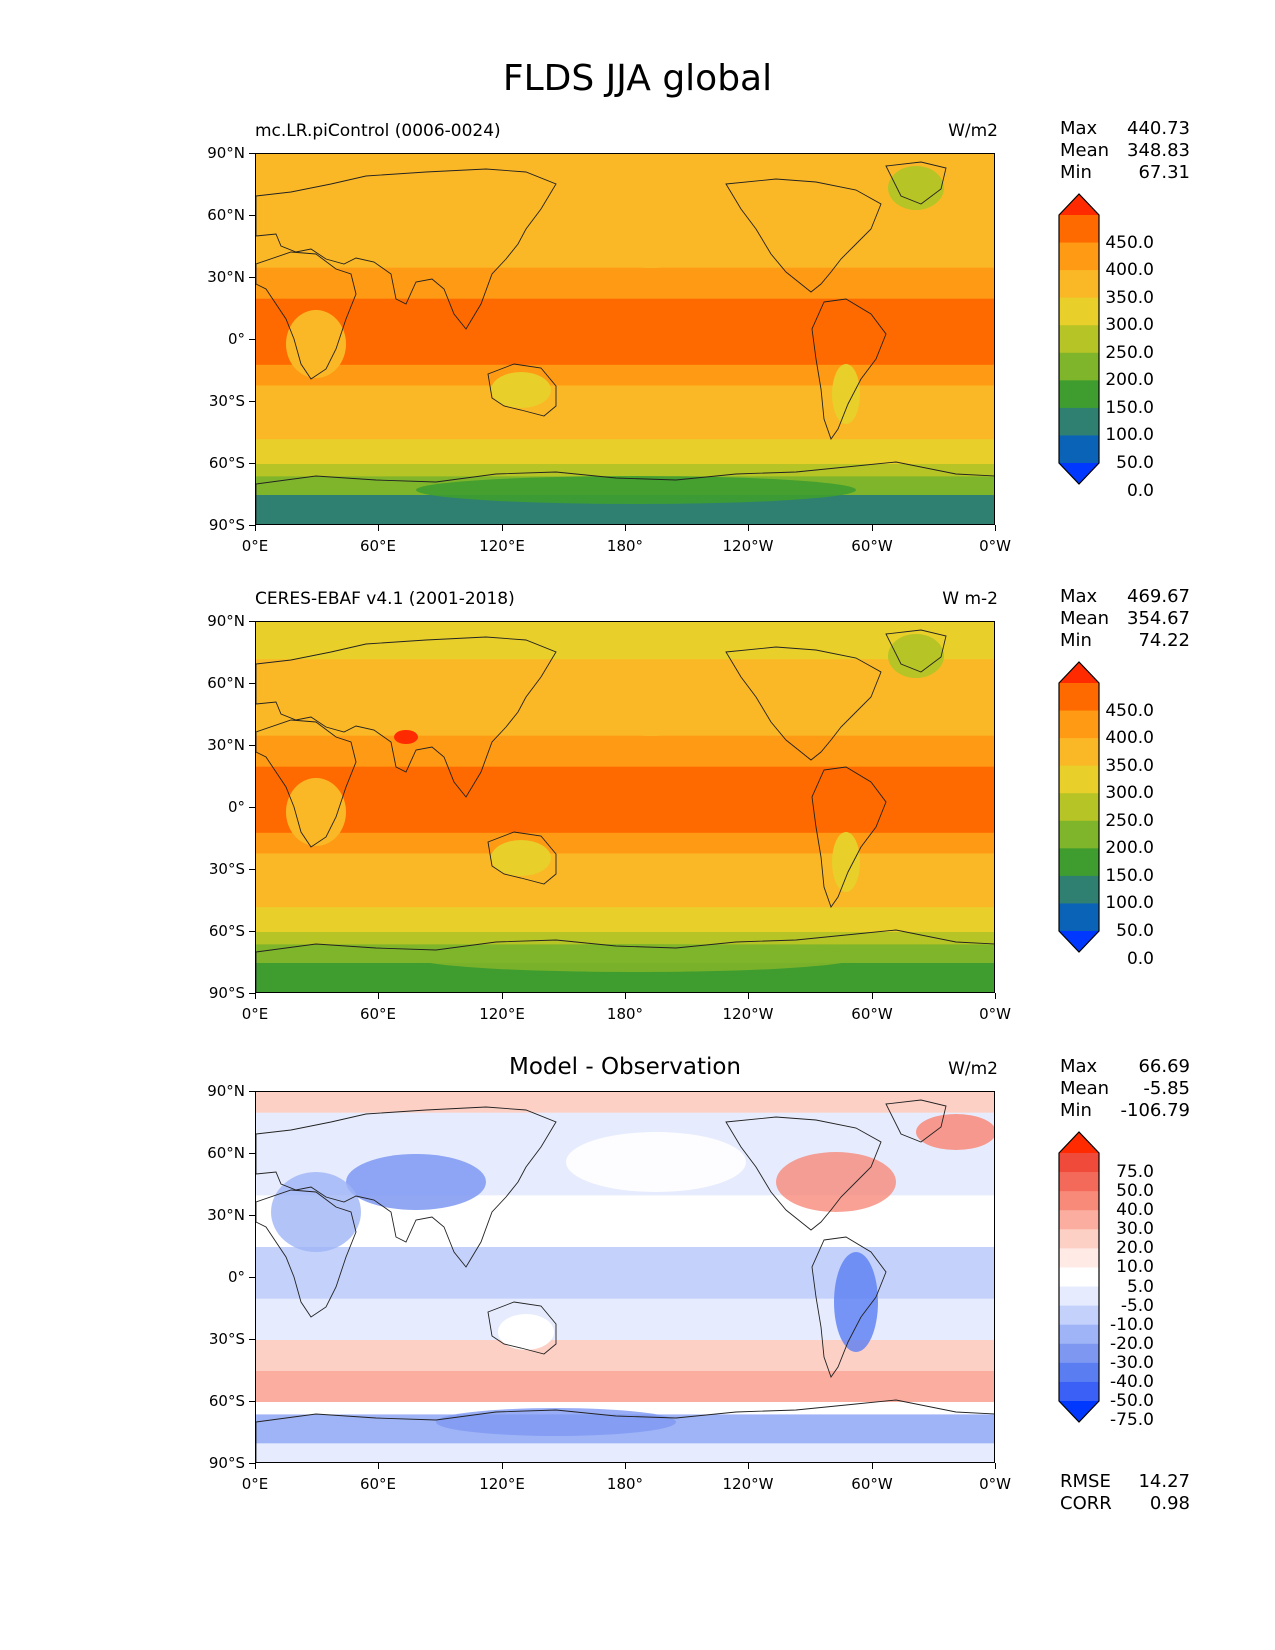 This screenshot has width=1275, height=1650. I want to click on colorbar-level-label: 0.0, so click(1140, 958).